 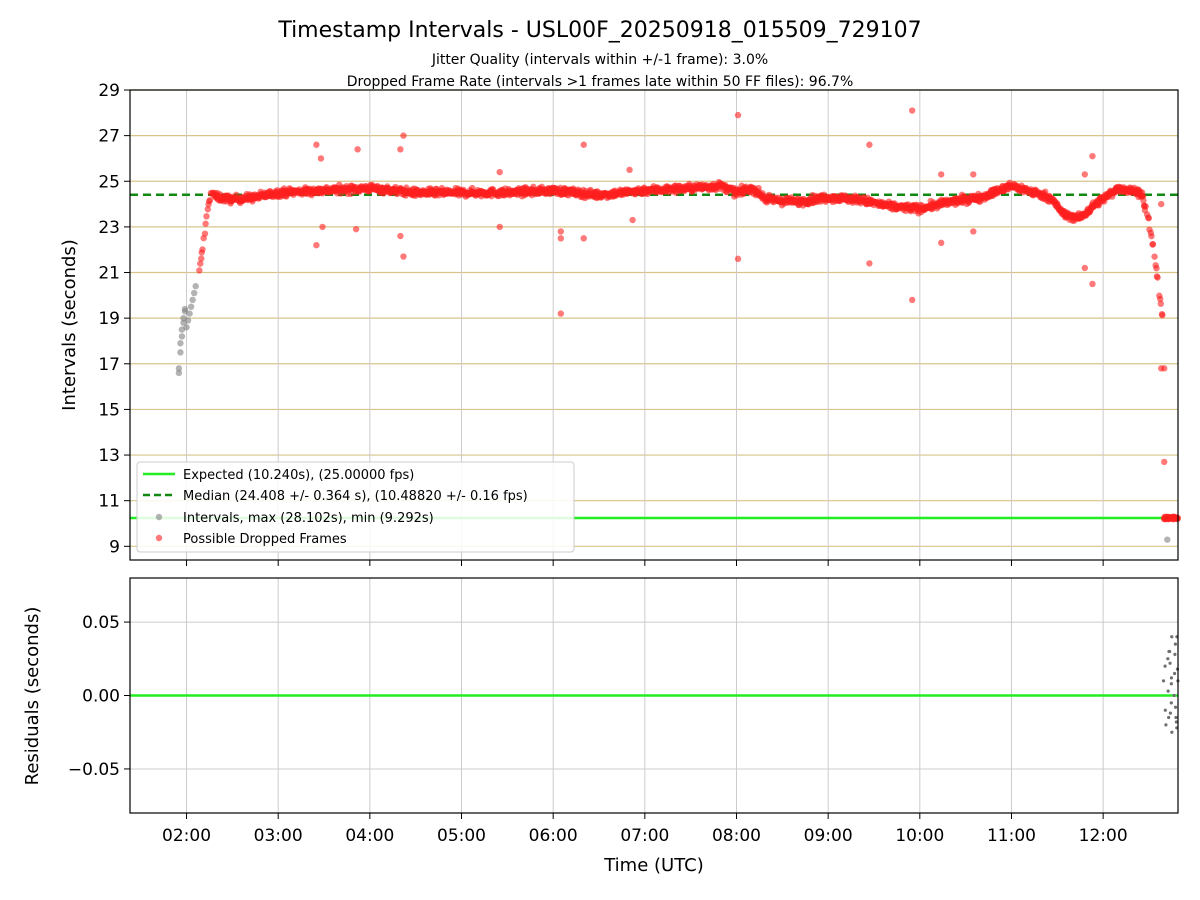 I want to click on legend-box, so click(x=355, y=507).